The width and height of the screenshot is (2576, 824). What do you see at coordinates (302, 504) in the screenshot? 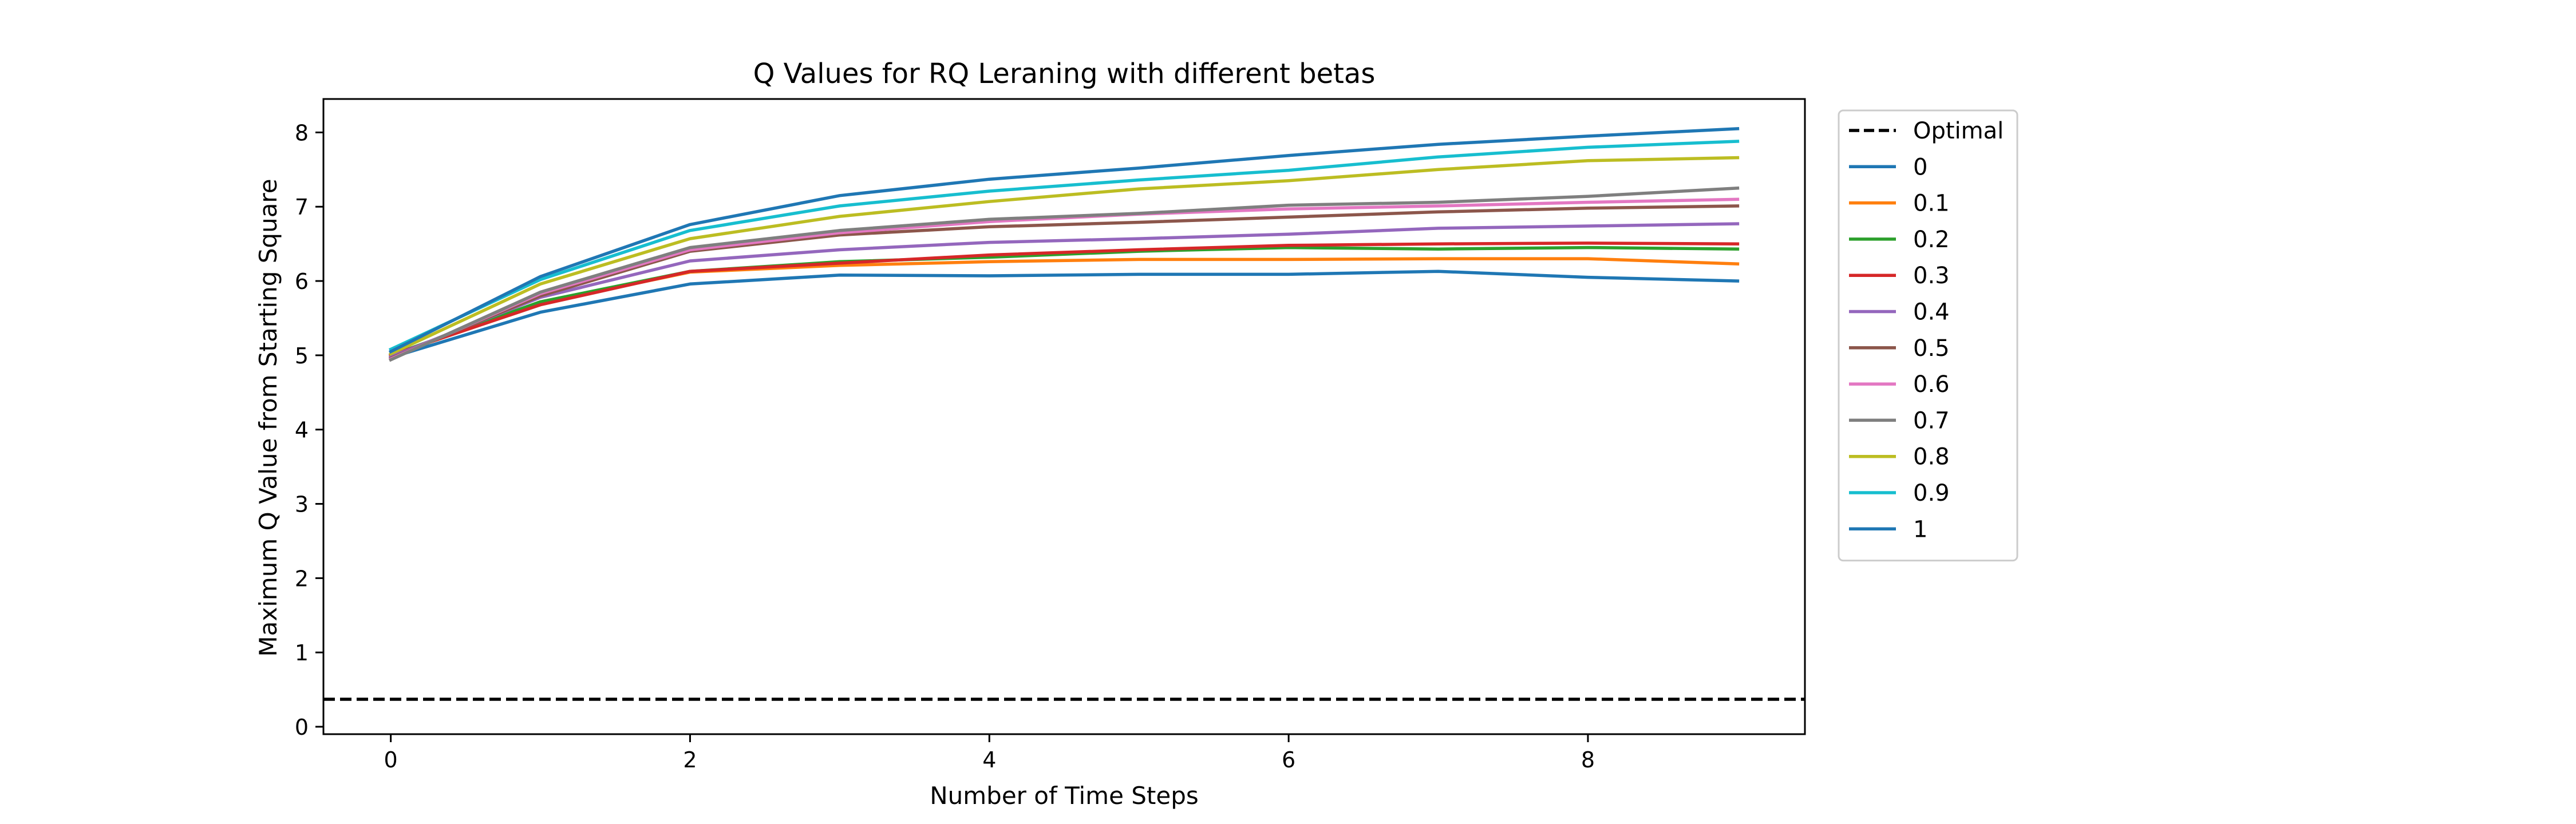
I see `y-tick-label: 3` at bounding box center [302, 504].